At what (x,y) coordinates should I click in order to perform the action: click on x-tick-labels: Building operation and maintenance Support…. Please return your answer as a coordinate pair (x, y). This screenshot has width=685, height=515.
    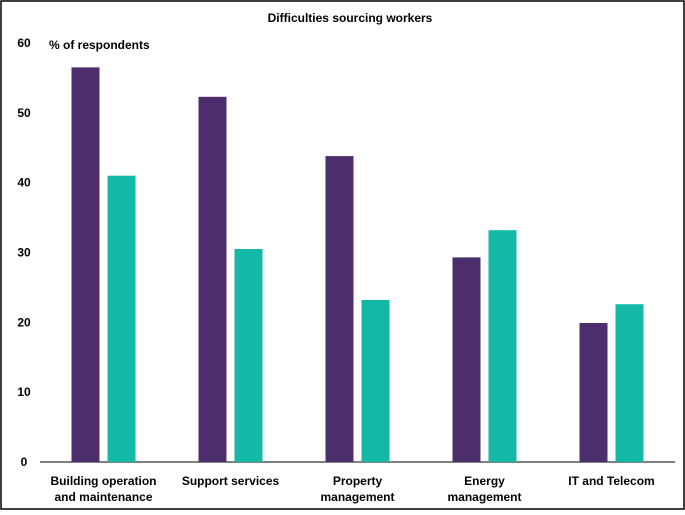
    Looking at the image, I should click on (353, 489).